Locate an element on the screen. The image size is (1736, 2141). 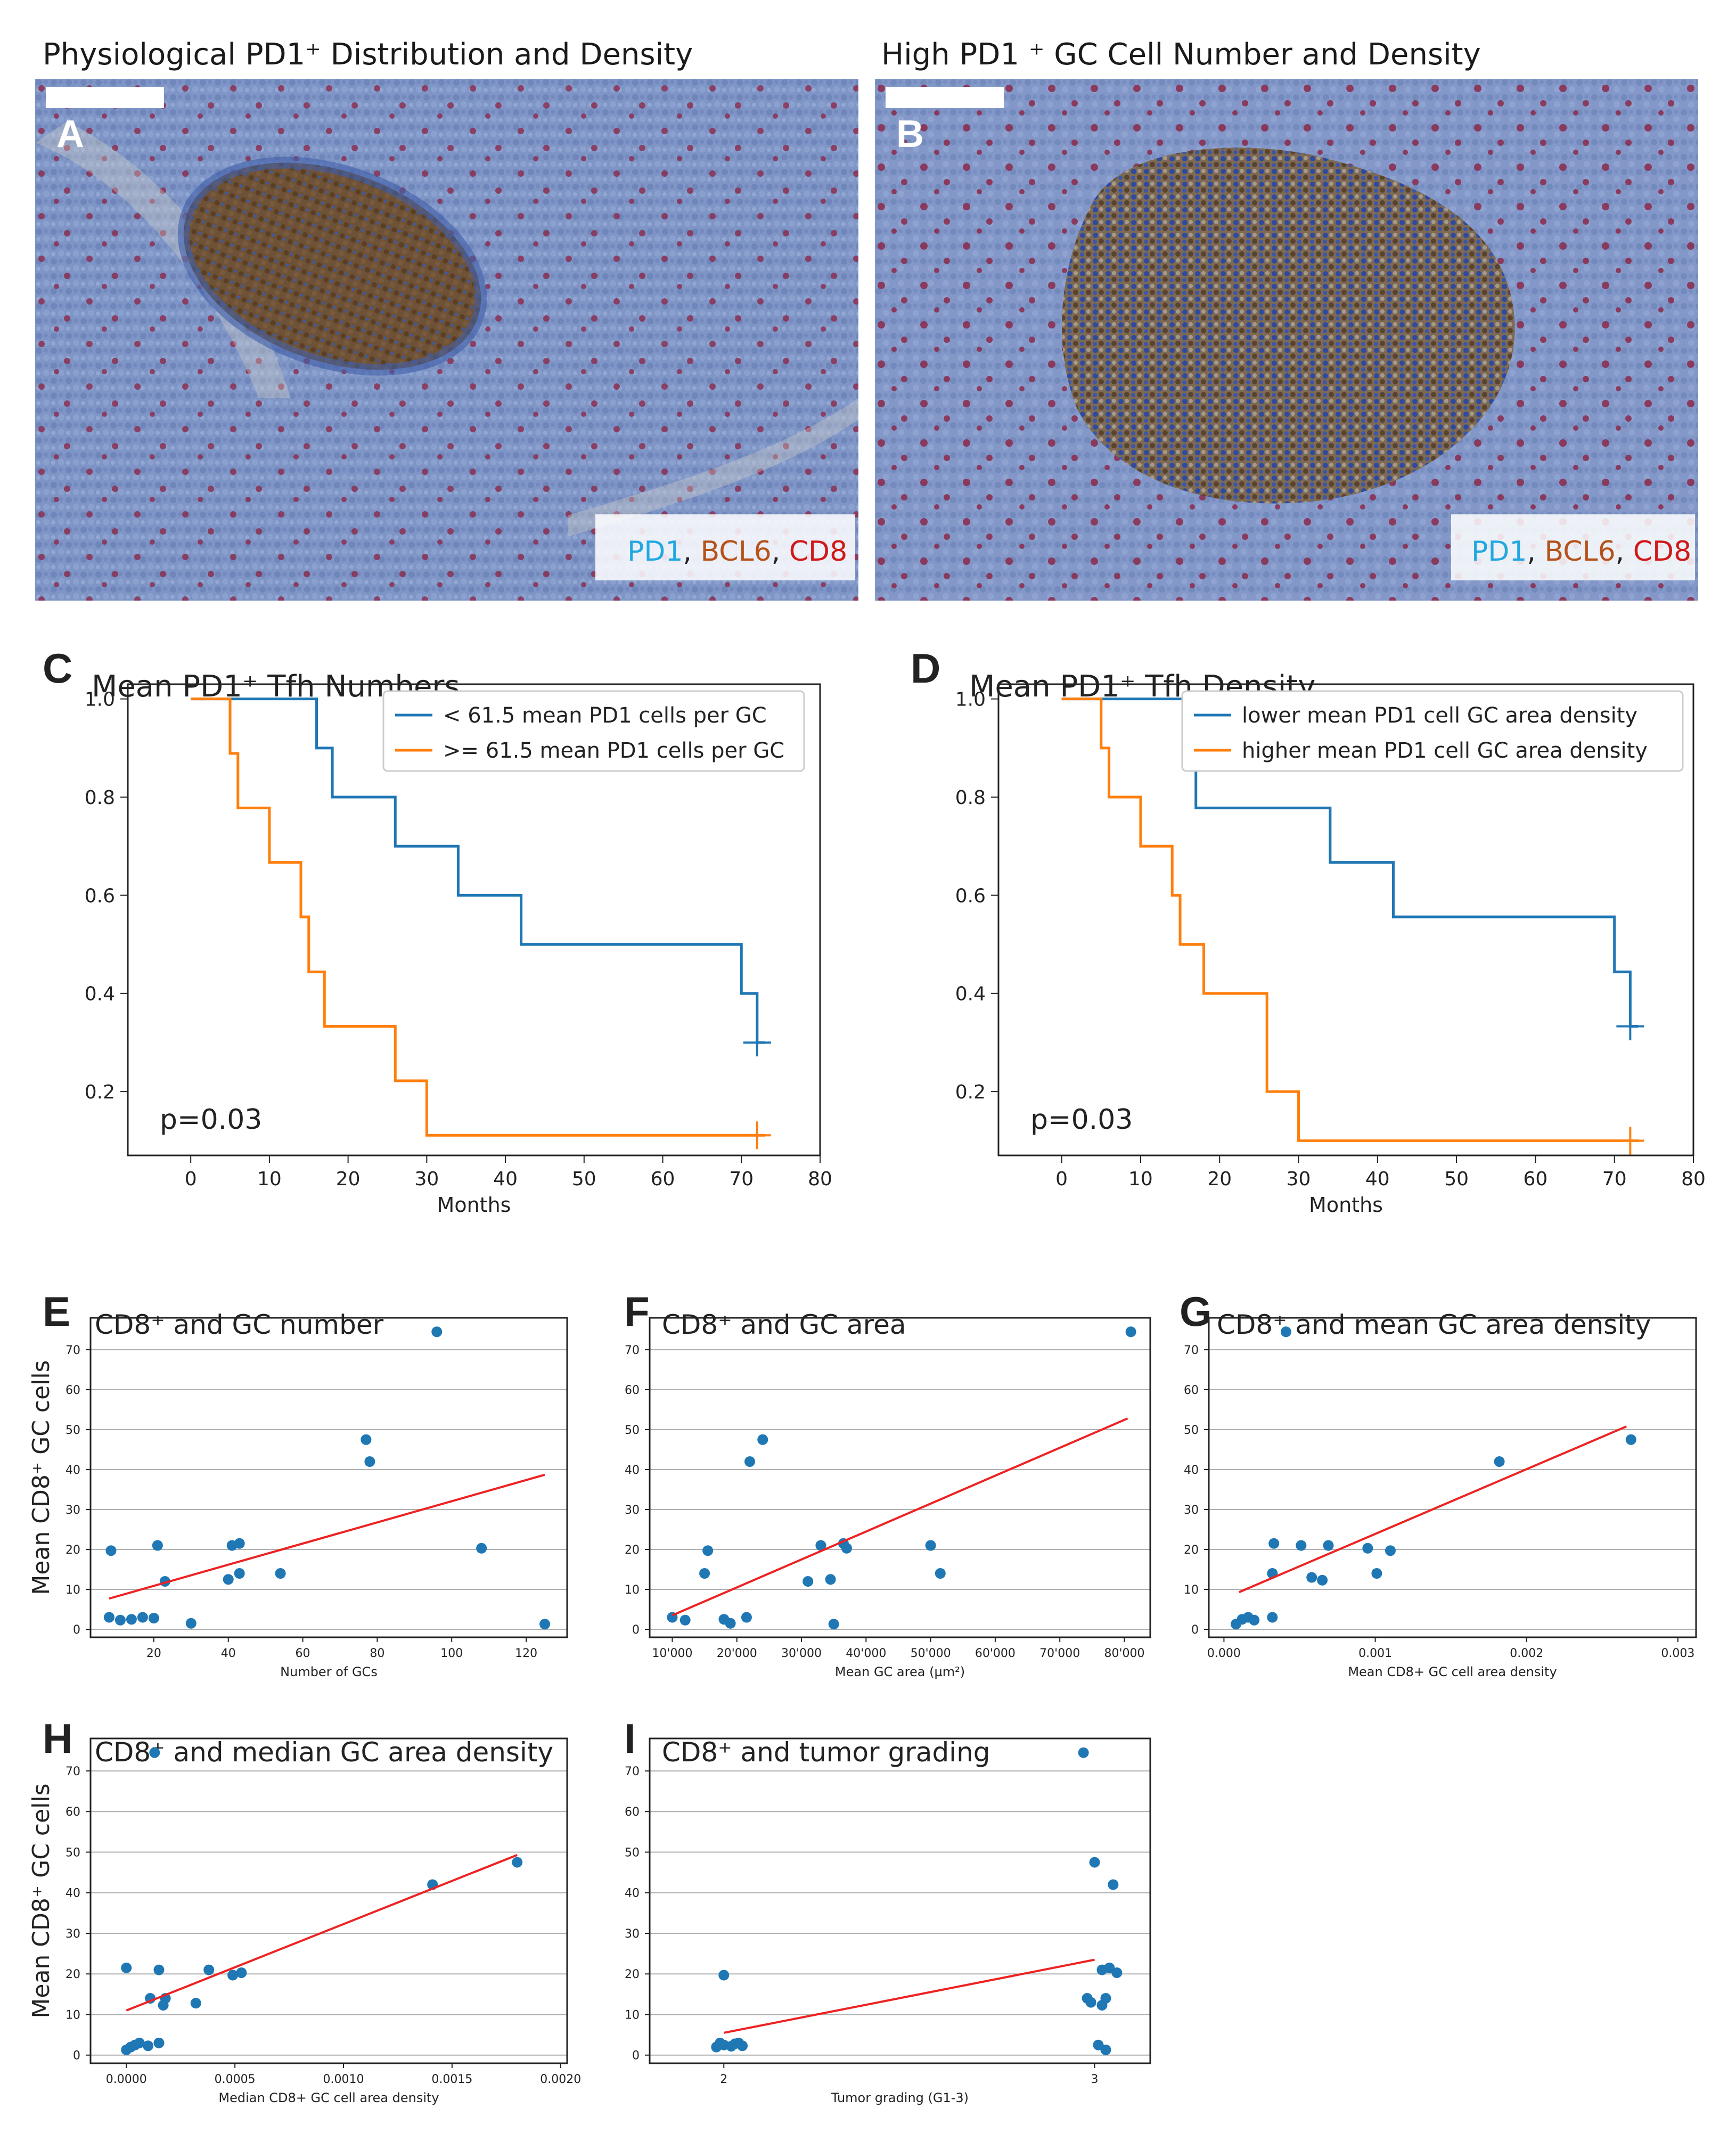
km-curve-low is located at coordinates (478, 871).